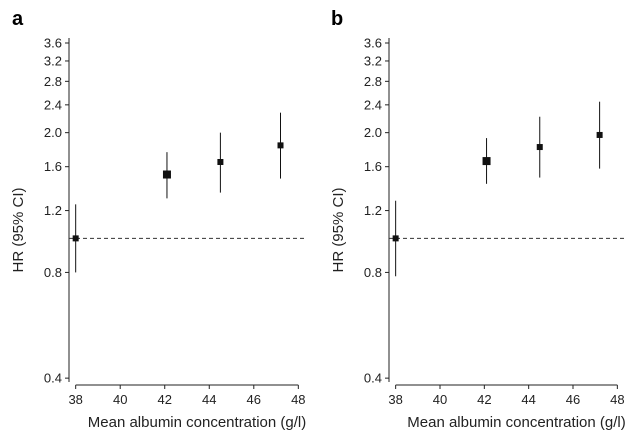  What do you see at coordinates (18, 19) in the screenshot?
I see `panel-letter: a` at bounding box center [18, 19].